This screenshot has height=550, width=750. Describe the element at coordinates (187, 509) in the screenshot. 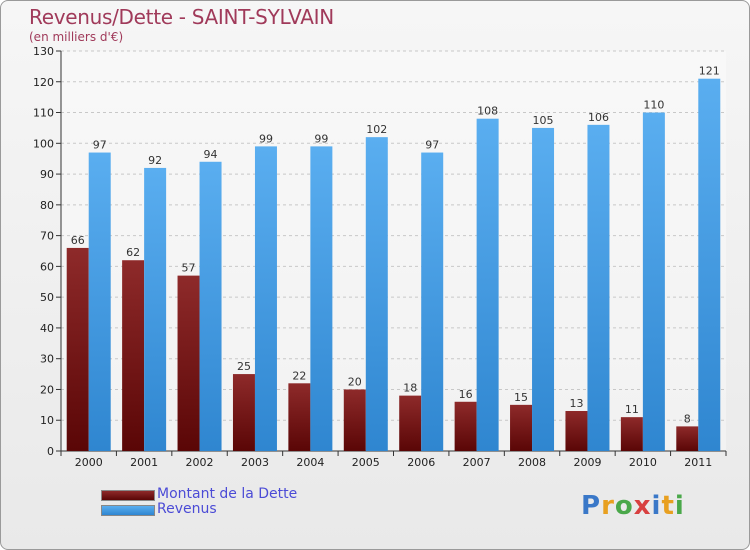

I see `legend-label-revenus: Revenus` at that location.